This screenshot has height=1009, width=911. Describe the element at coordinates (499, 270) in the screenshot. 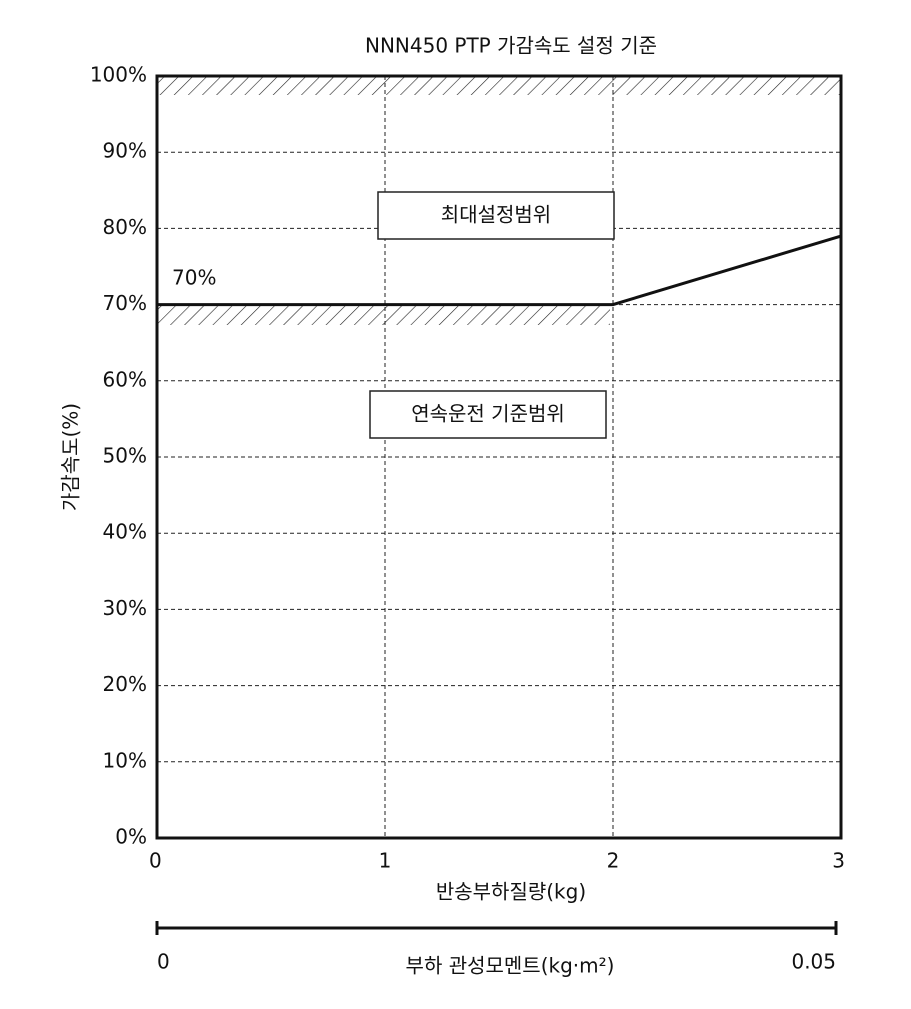

I see `data-line` at that location.